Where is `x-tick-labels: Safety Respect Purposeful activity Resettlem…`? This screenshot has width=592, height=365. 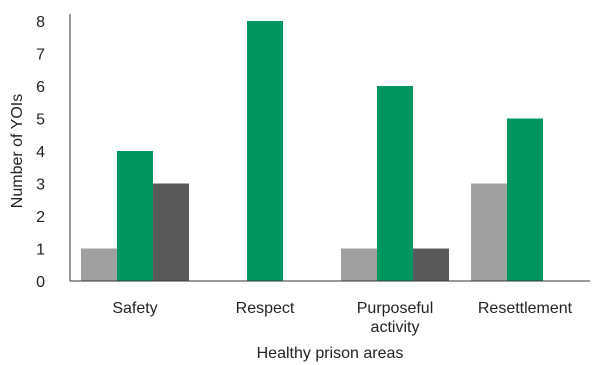
x-tick-labels: Safety Respect Purposeful activity Resettlem… is located at coordinates (342, 318).